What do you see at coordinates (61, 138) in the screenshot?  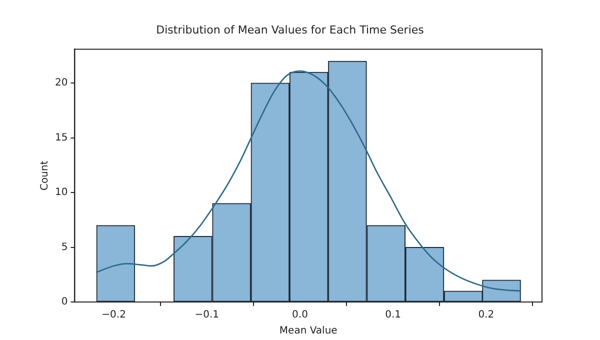 I see `y-tick-label: 15` at bounding box center [61, 138].